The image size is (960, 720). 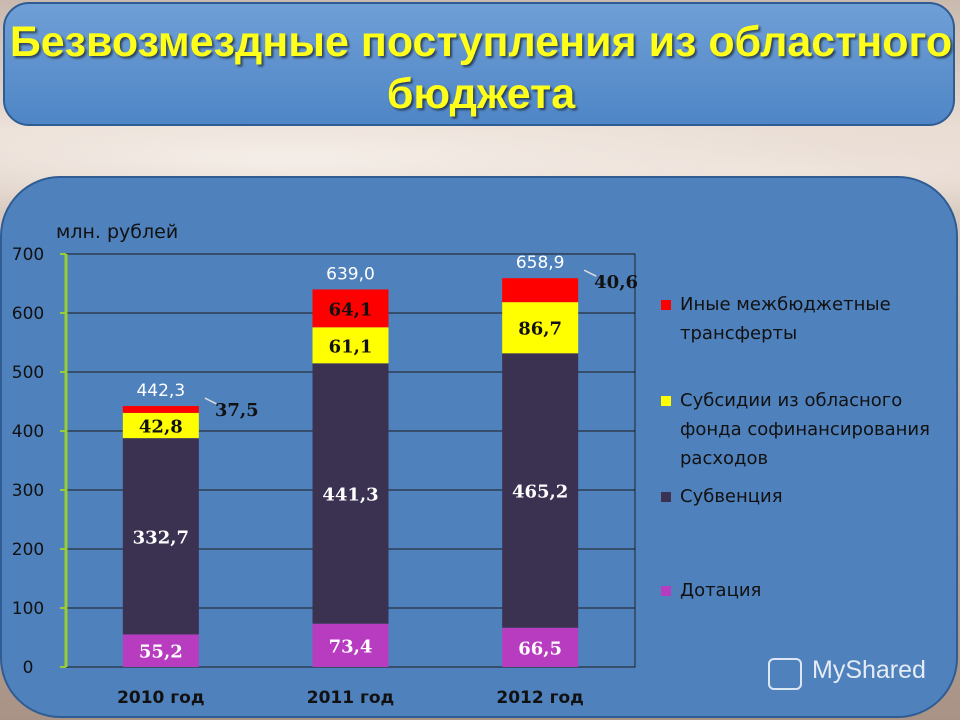 What do you see at coordinates (724, 458) in the screenshot?
I see `legend-label-line: расходов` at bounding box center [724, 458].